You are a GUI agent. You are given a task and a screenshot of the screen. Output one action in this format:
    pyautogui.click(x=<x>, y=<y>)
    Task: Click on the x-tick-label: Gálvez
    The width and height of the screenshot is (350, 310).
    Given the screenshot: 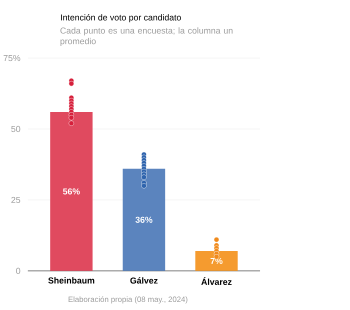 What is the action you would take?
    pyautogui.click(x=144, y=280)
    